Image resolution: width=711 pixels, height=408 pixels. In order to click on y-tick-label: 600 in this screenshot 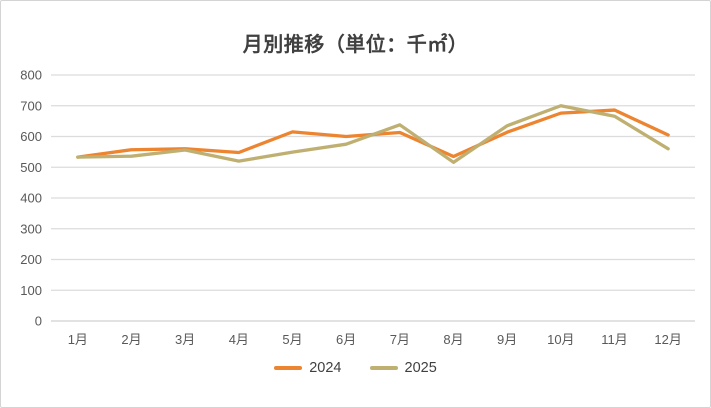, I will do `click(31, 136)`.